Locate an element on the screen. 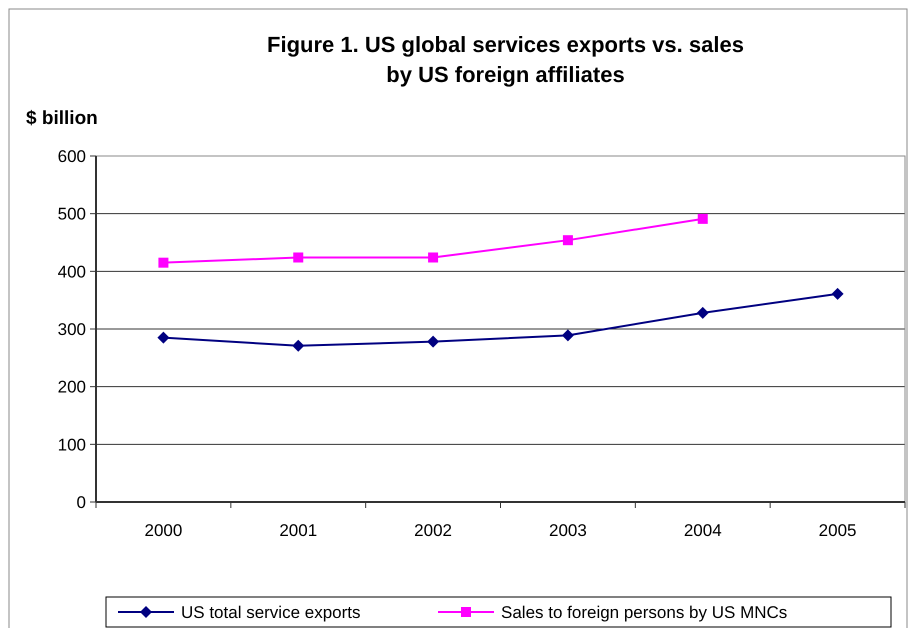  y-tick-label: 100 is located at coordinates (72, 444).